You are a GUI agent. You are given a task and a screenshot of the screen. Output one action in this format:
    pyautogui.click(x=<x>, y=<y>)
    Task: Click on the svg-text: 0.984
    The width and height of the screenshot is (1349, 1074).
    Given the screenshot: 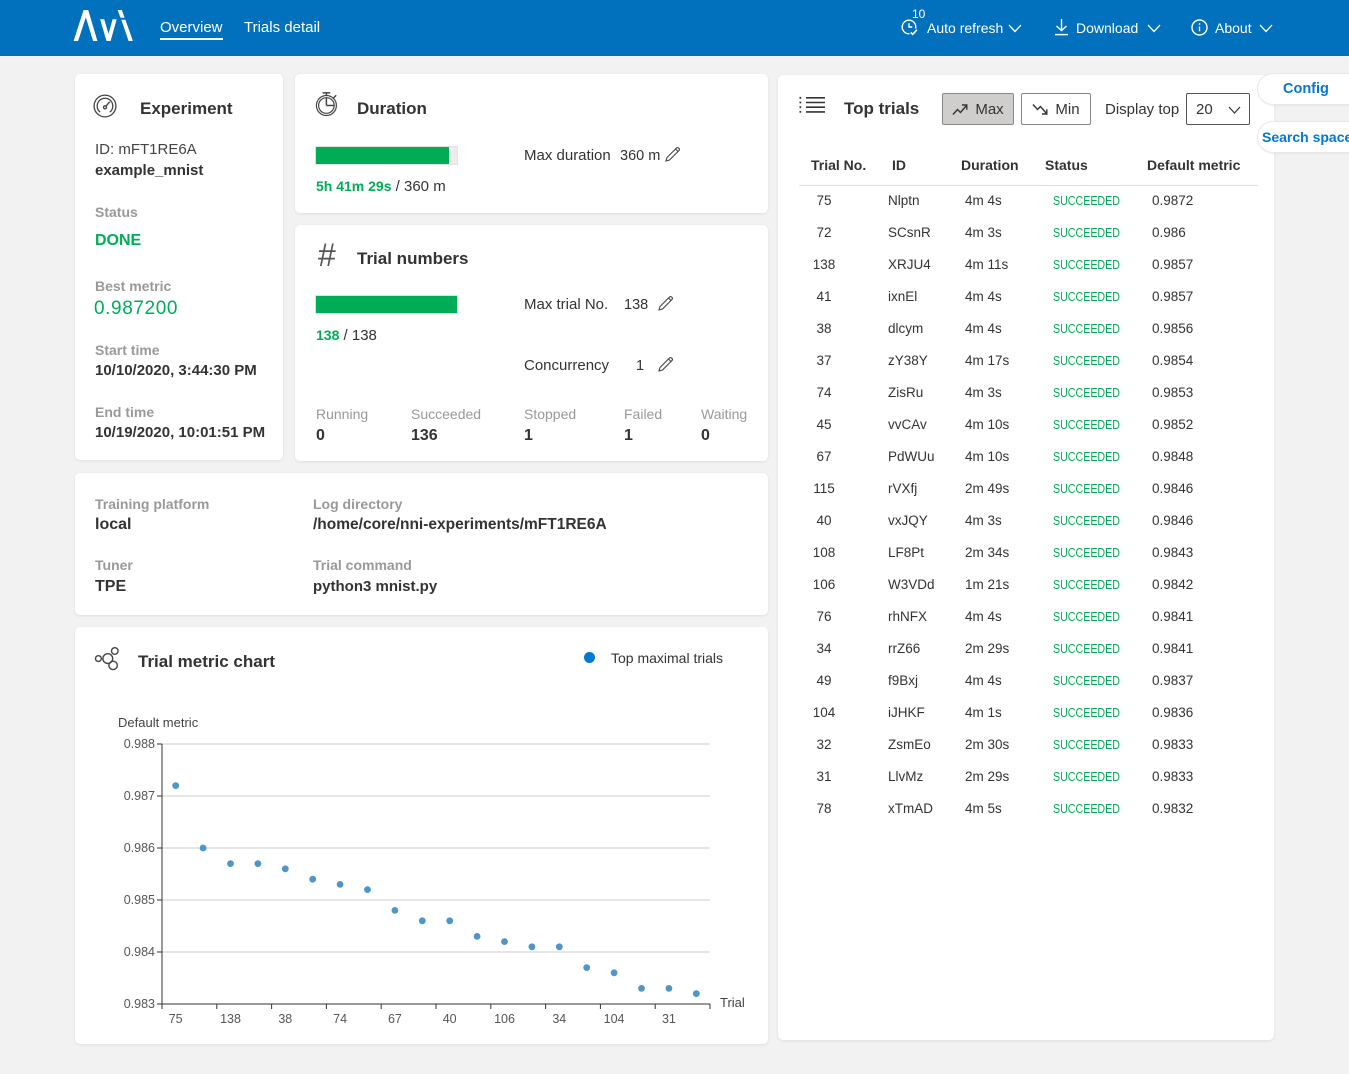 What is the action you would take?
    pyautogui.click(x=139, y=952)
    